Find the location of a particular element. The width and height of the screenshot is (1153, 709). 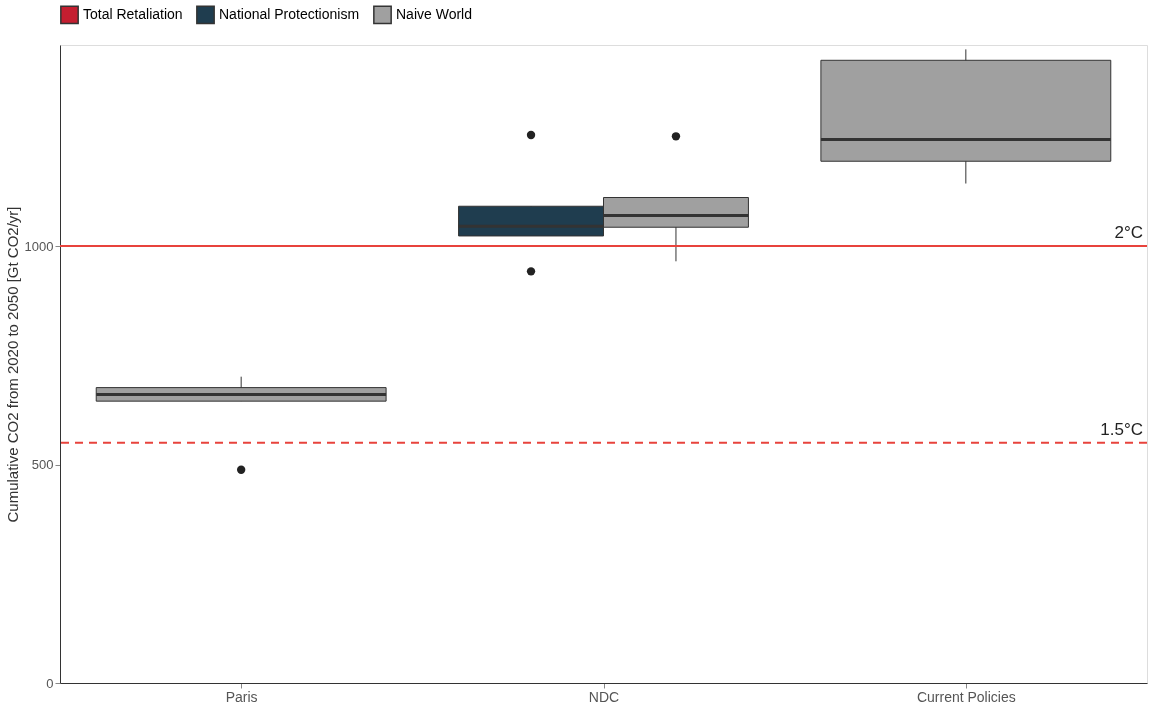

legend-label: Total Retaliation is located at coordinates (133, 13).